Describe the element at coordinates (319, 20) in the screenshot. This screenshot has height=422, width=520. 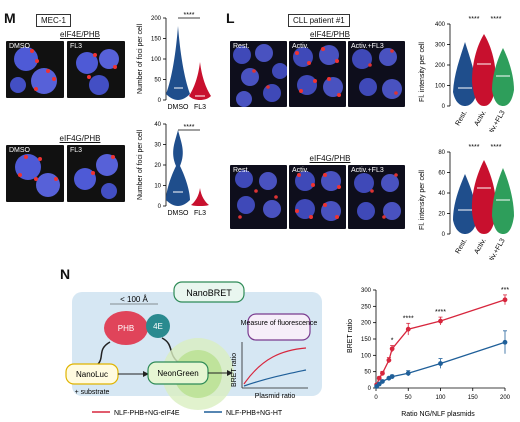
I see `panel-l-patient-label: CLL patient #1` at that location.